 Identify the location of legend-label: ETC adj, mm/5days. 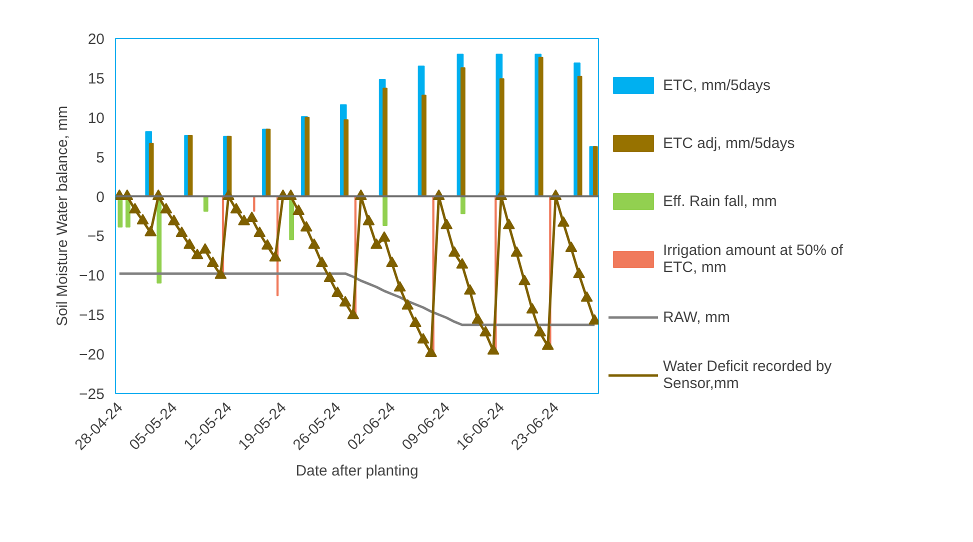
(729, 144).